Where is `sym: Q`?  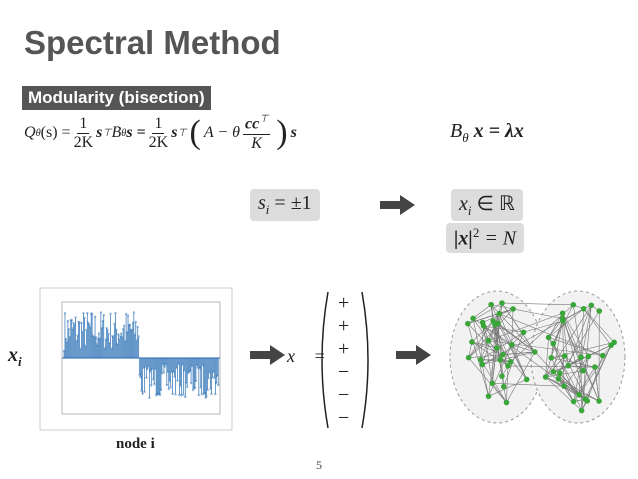
sym: Q is located at coordinates (30, 132).